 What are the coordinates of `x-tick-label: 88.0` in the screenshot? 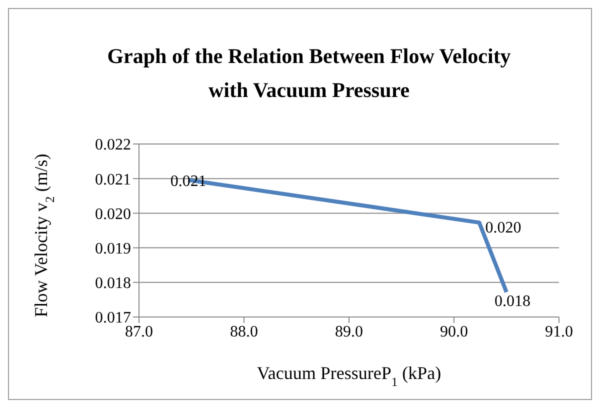 It's located at (244, 331).